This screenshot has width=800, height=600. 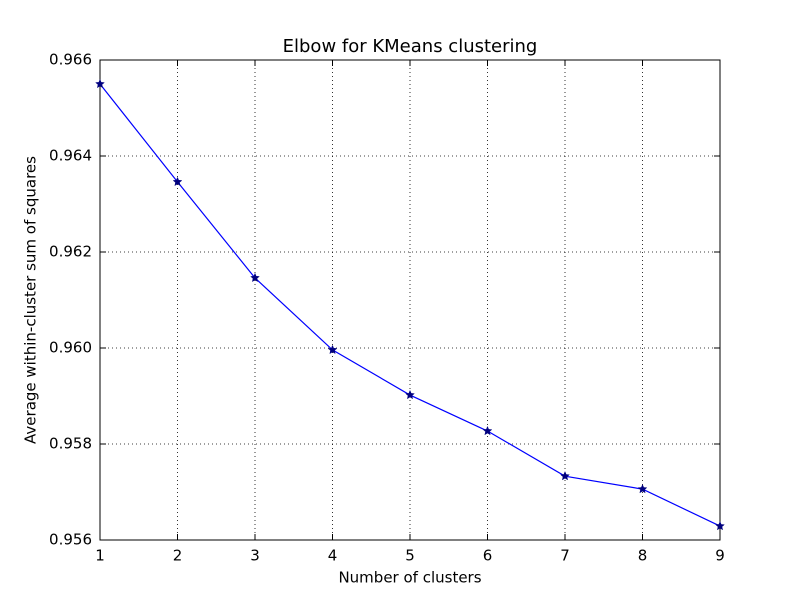 What do you see at coordinates (255, 556) in the screenshot?
I see `x-tick-label: 3` at bounding box center [255, 556].